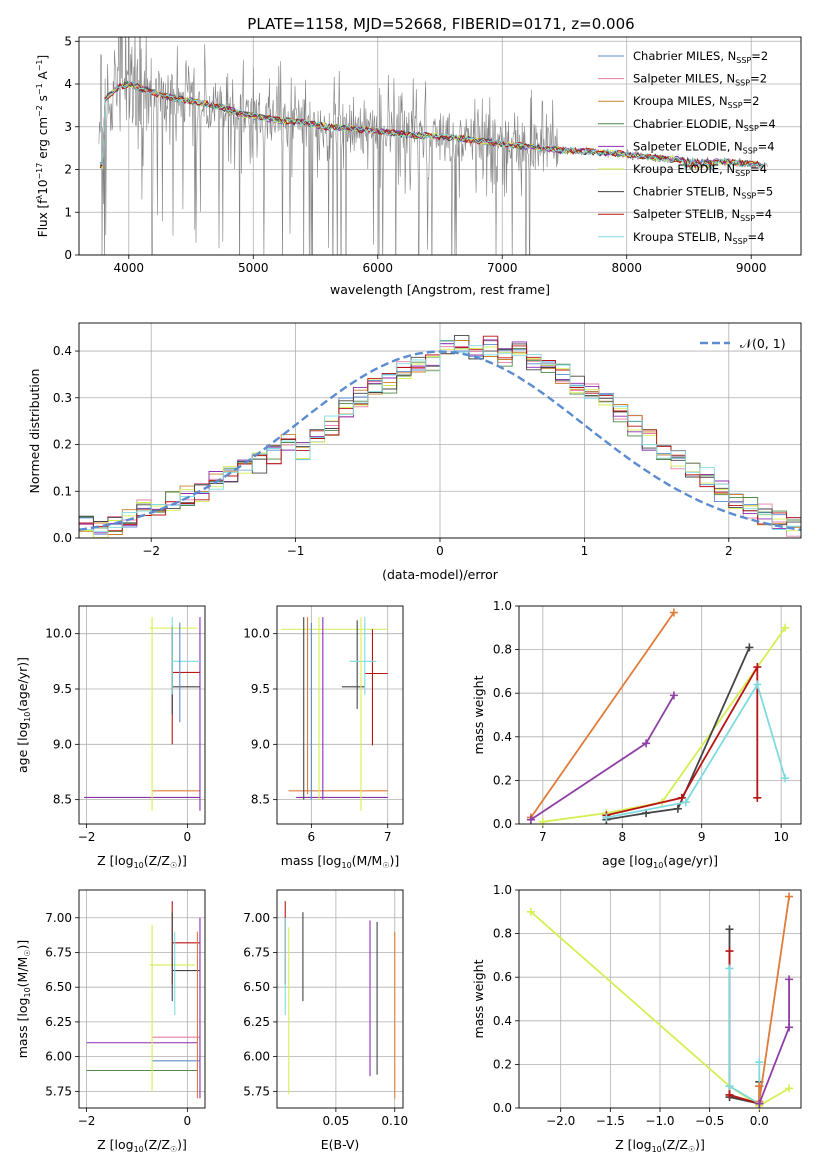 This screenshot has width=819, height=1170. Describe the element at coordinates (256, 987) in the screenshot. I see `y-tick-label: 6.50` at that location.